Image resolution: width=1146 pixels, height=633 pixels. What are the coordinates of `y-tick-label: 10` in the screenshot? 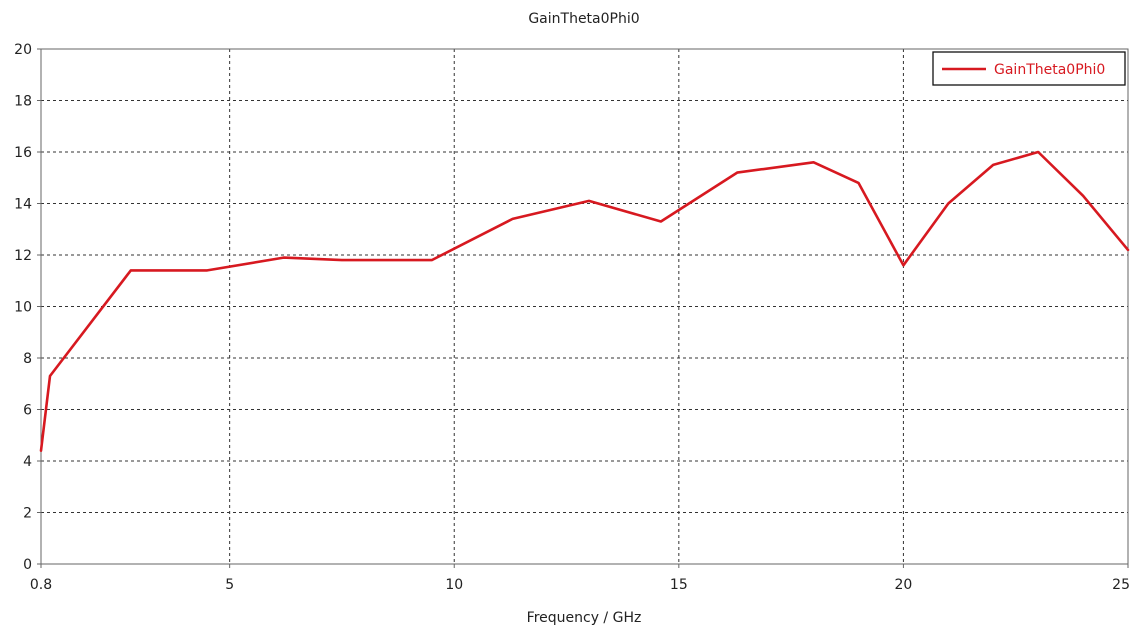 It's located at (23, 308).